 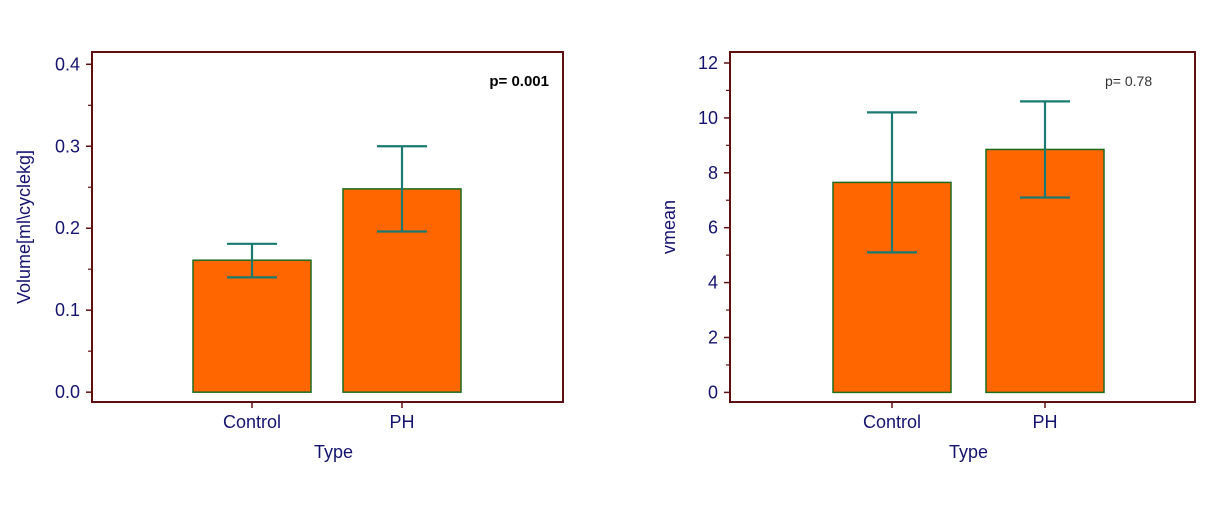 What do you see at coordinates (67, 392) in the screenshot?
I see `y-tick-label: 0.0` at bounding box center [67, 392].